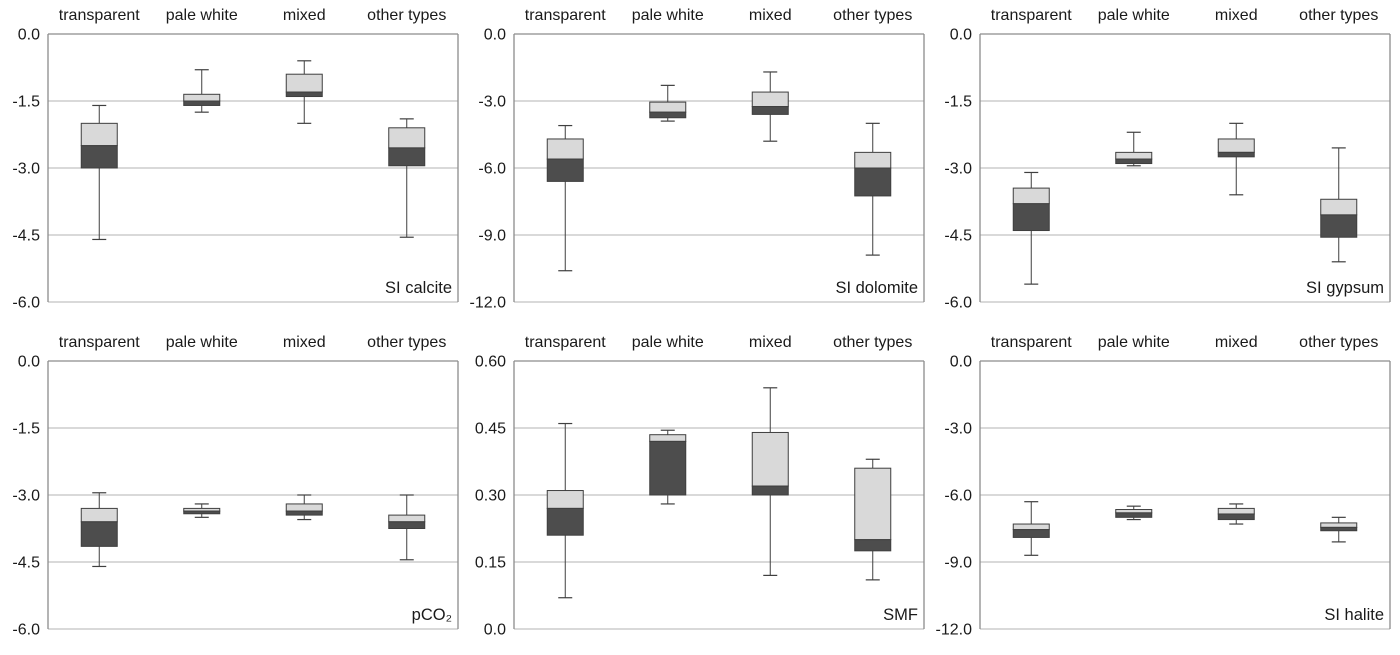 The image size is (1400, 655). Describe the element at coordinates (1354, 615) in the screenshot. I see `panel-title: SI halite` at that location.